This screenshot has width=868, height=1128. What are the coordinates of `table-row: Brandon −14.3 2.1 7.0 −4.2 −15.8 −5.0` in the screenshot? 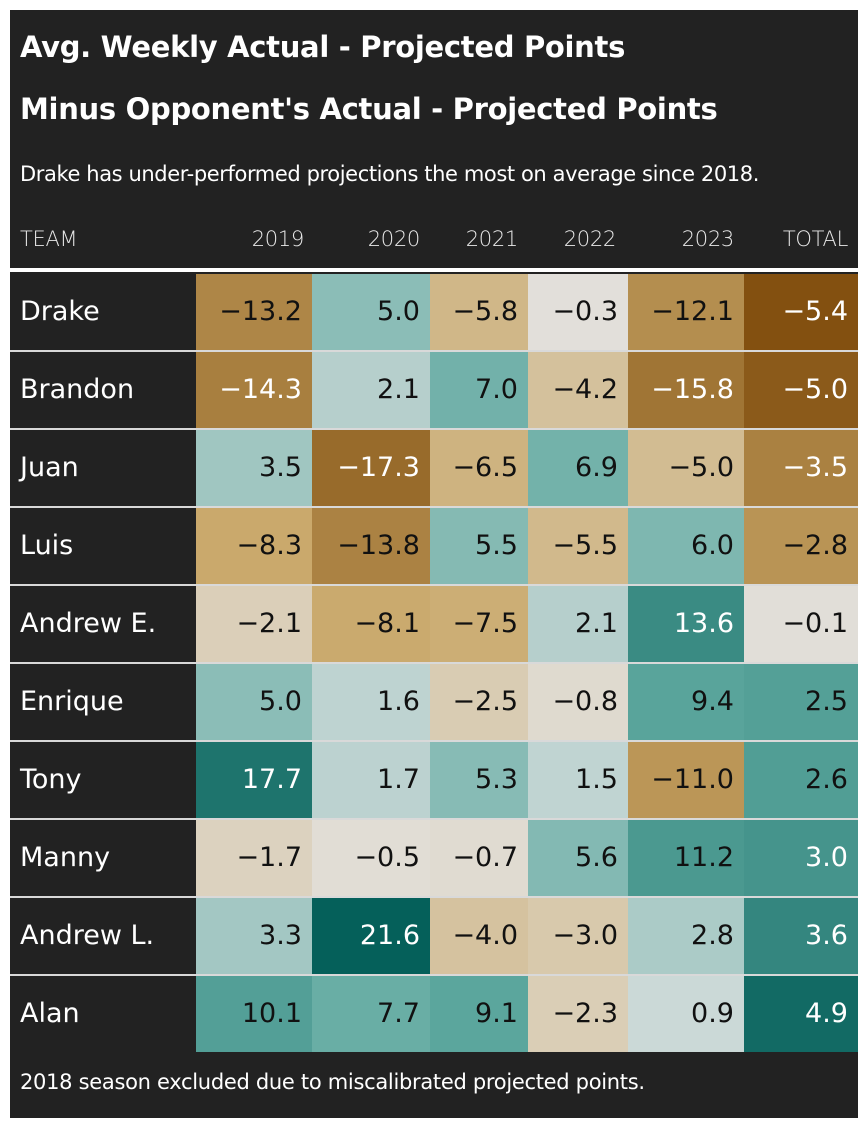 It's located at (434, 390).